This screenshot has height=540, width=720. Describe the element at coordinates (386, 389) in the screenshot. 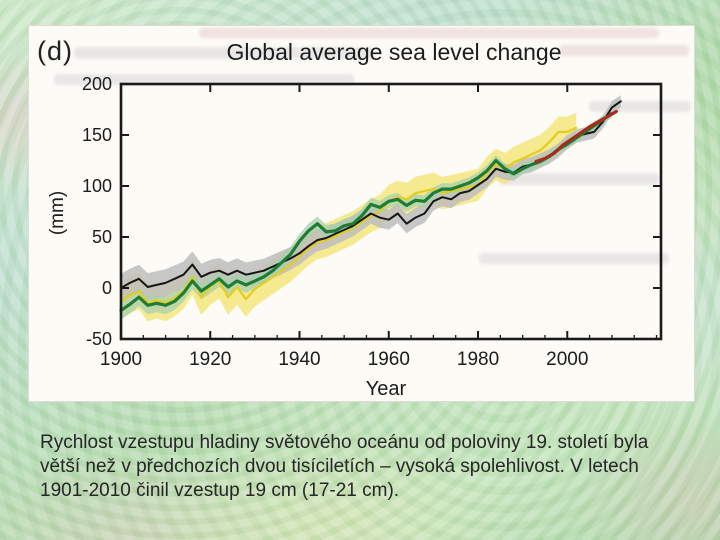

I see `x-axis-label: Year` at that location.